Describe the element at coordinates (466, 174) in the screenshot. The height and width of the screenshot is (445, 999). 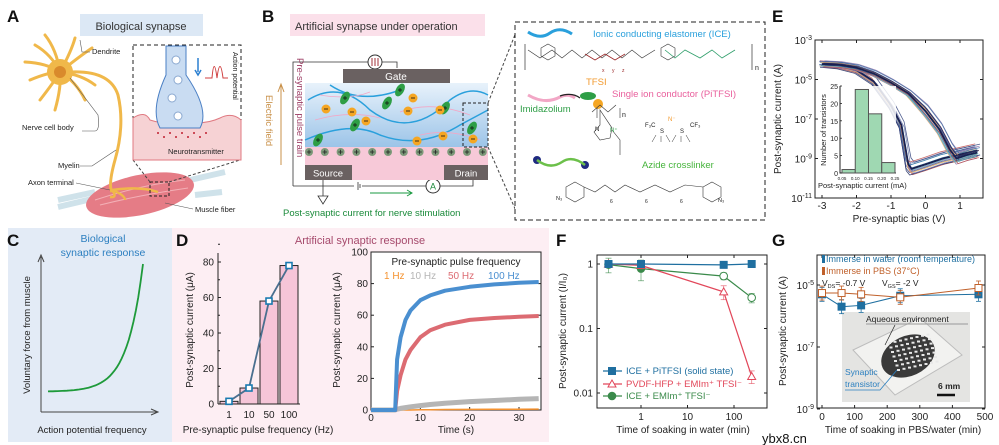
I see `drain-label: Drain` at that location.